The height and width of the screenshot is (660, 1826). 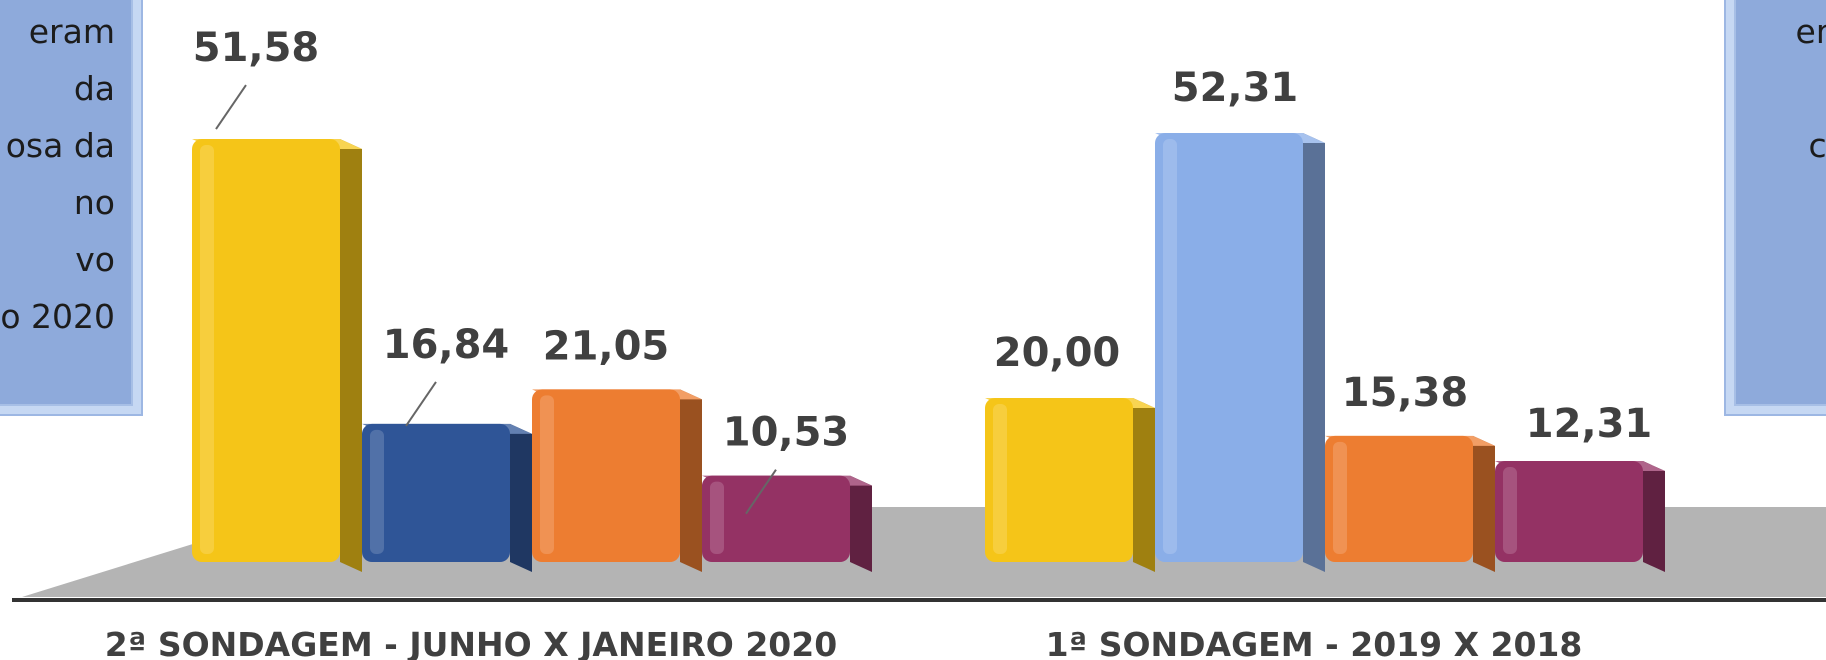 What do you see at coordinates (446, 345) in the screenshot?
I see `value-label: 16,84` at bounding box center [446, 345].